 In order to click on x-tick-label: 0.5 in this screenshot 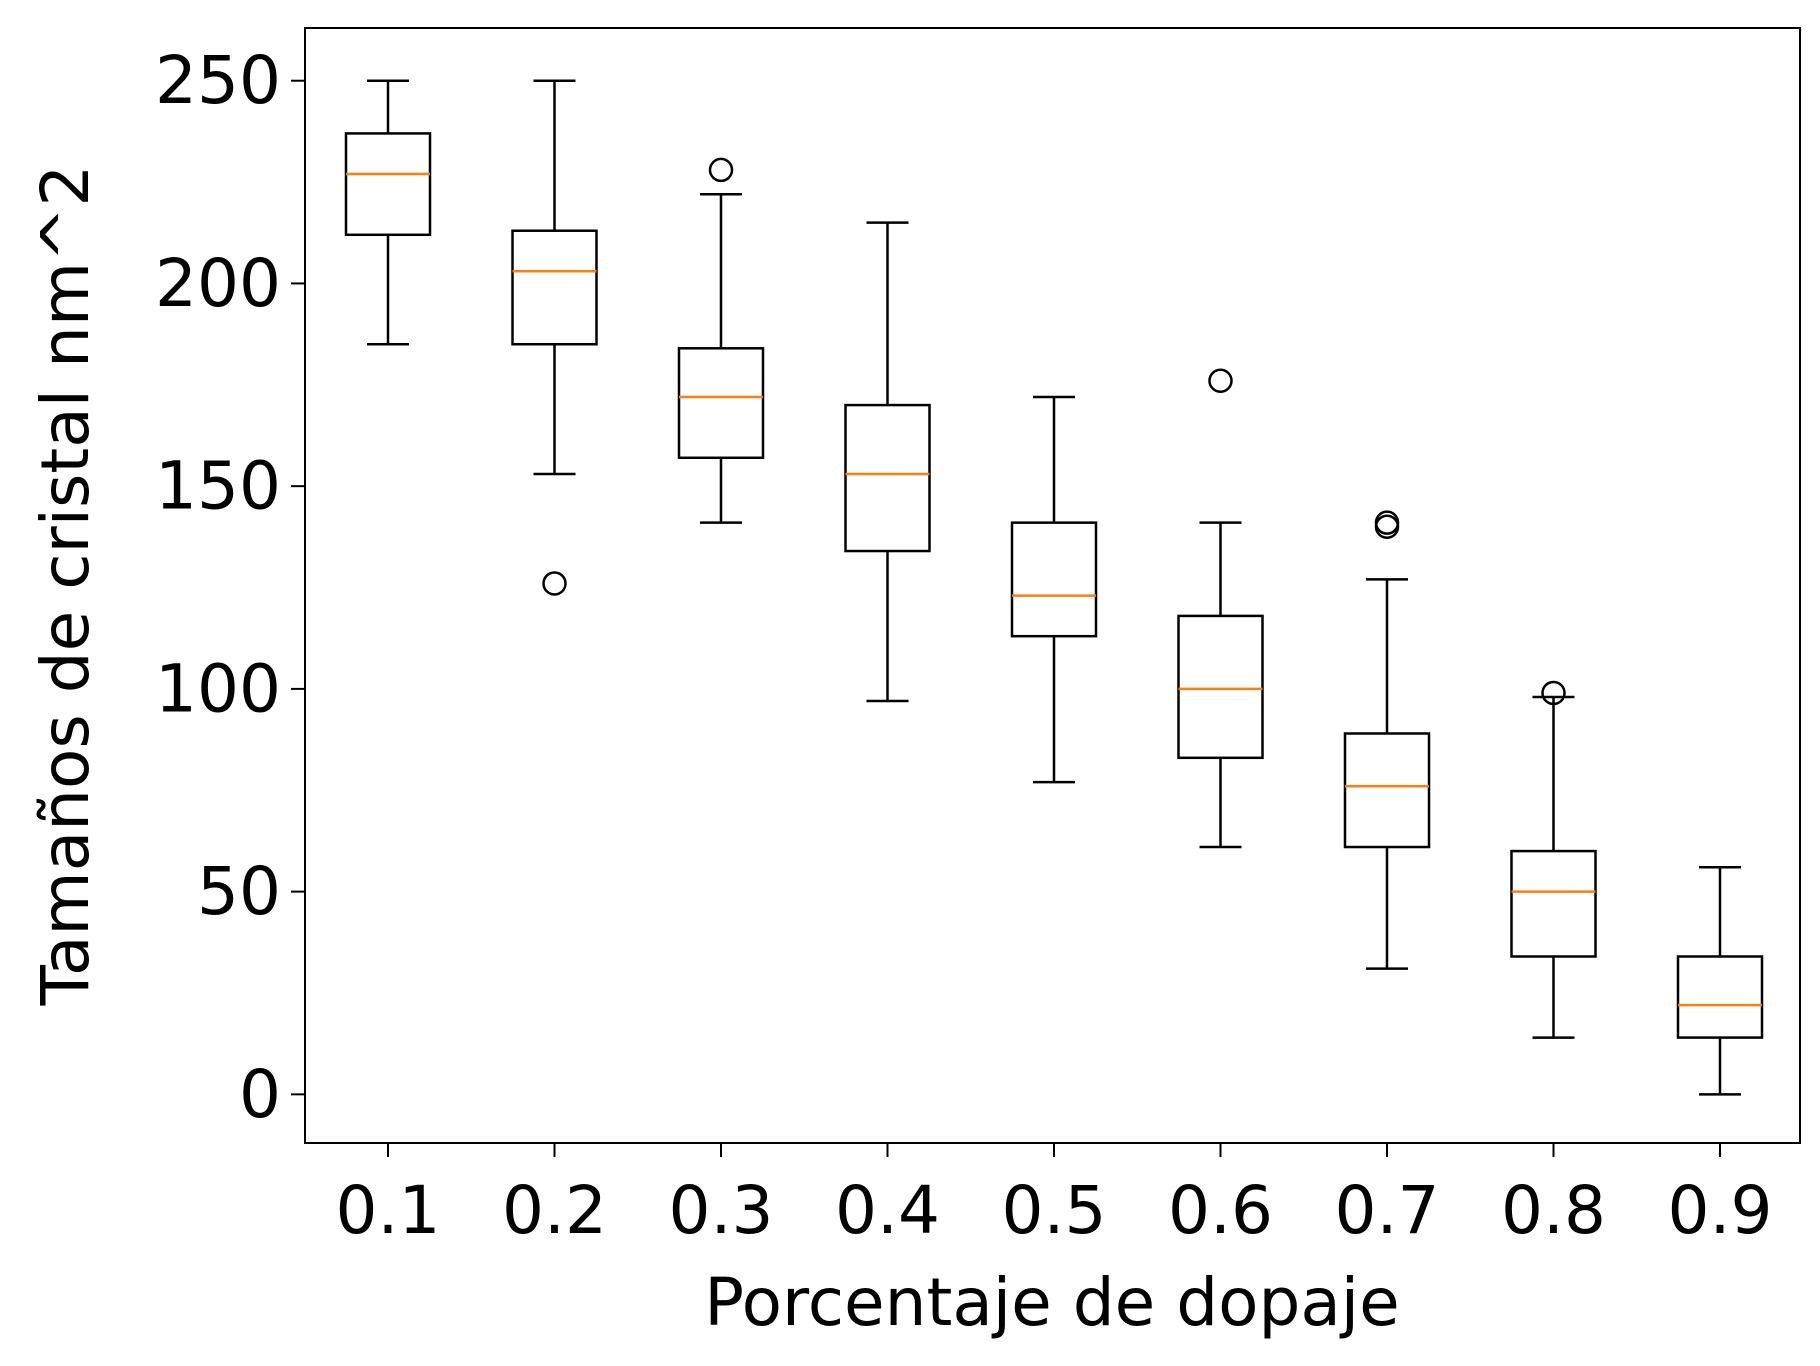, I will do `click(1054, 1210)`.